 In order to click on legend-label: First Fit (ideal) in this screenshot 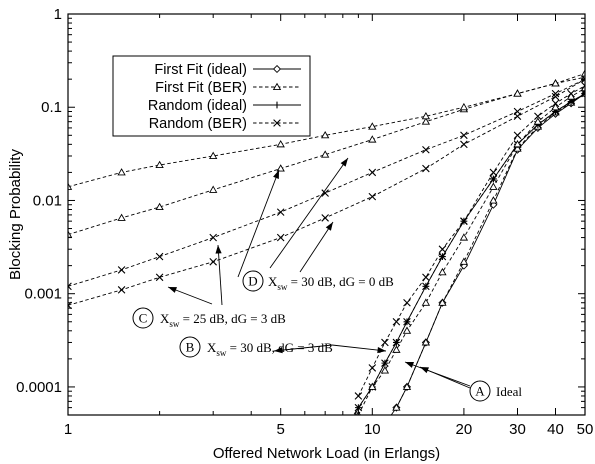, I will do `click(200, 70)`.